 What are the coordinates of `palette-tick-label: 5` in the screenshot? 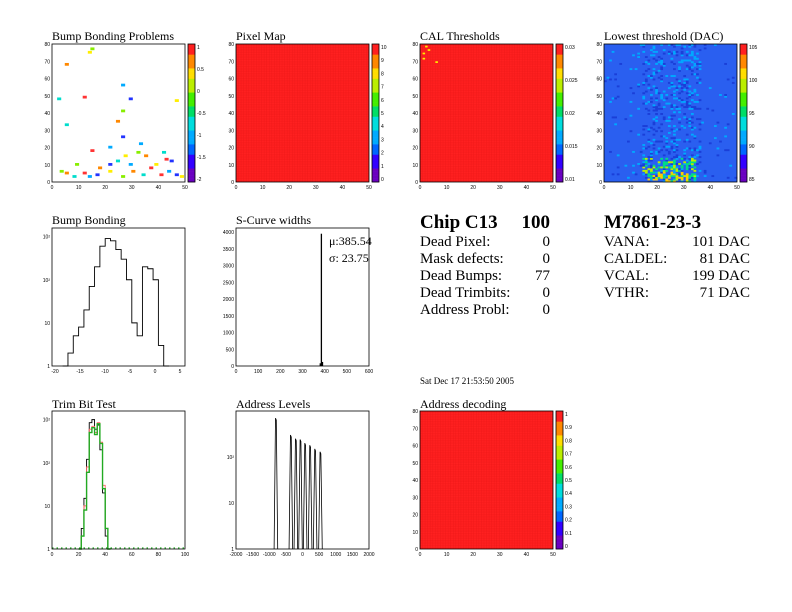 It's located at (382, 114).